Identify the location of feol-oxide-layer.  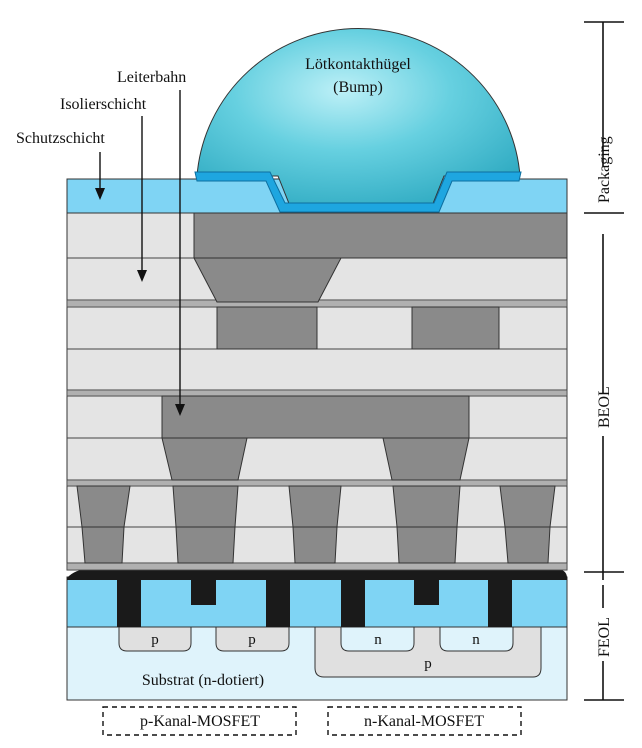
(317, 602).